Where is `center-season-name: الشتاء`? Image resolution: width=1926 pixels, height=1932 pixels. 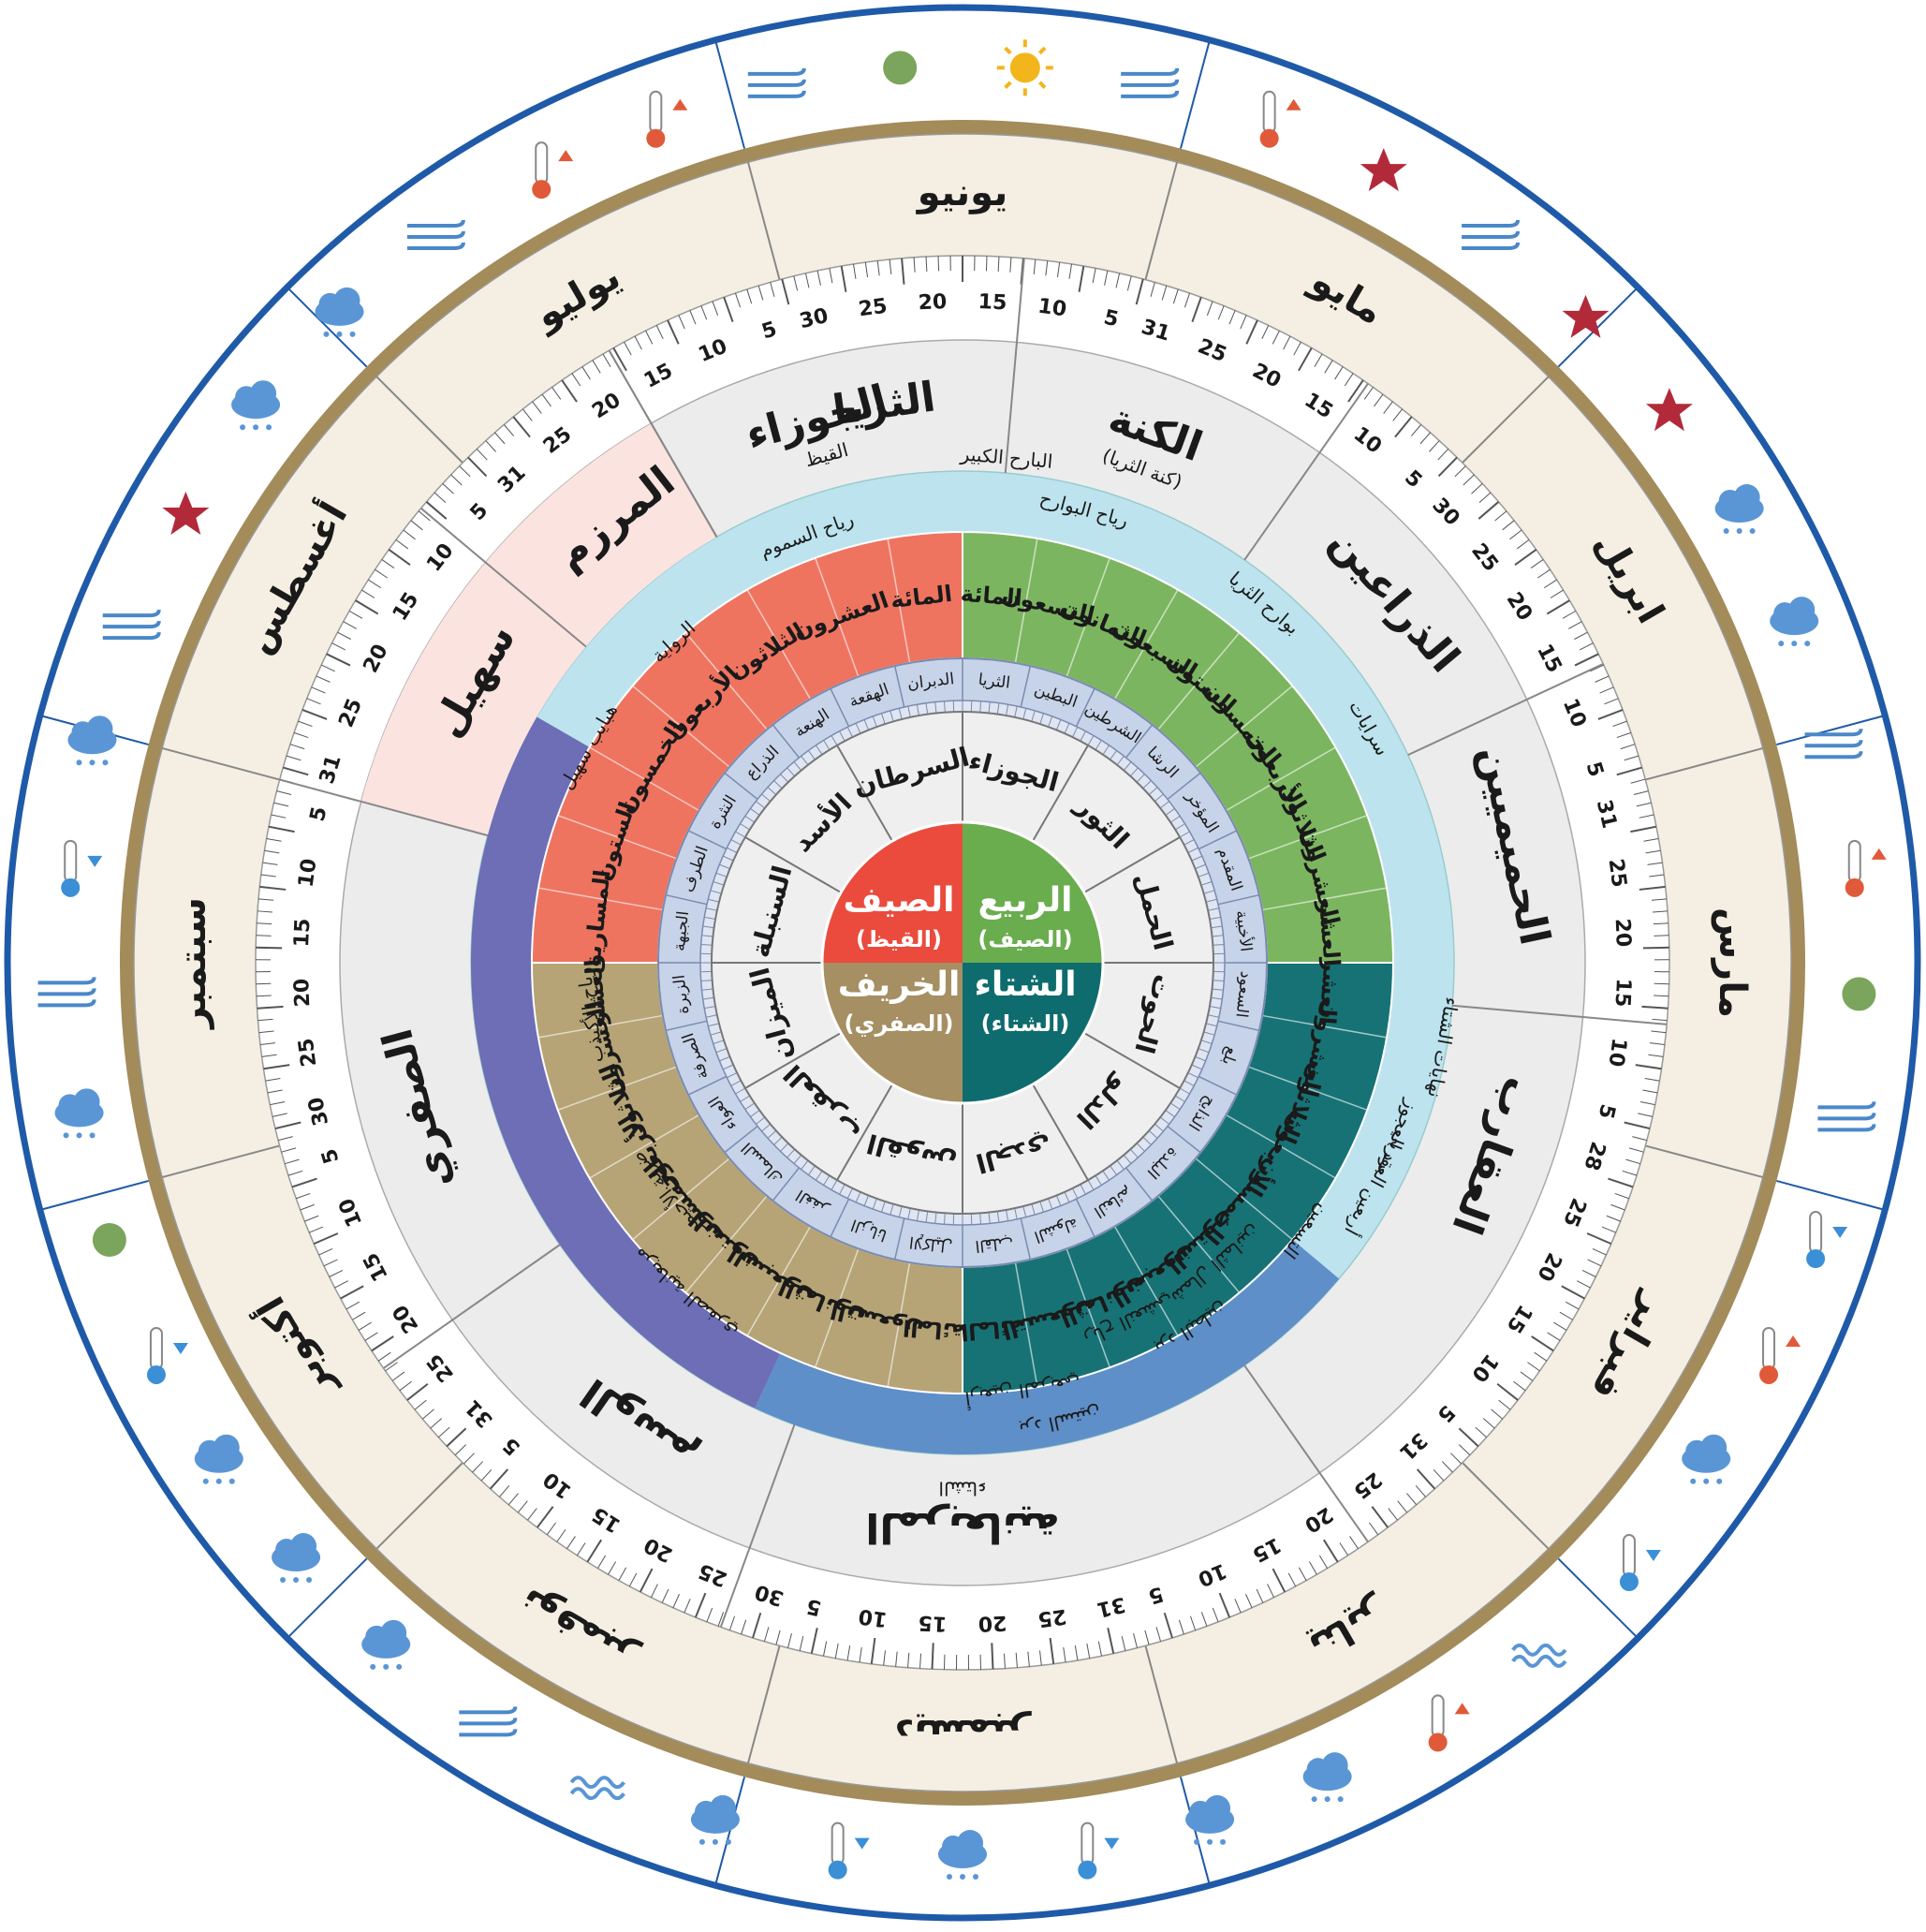
center-season-name: الشتاء is located at coordinates (1025, 985).